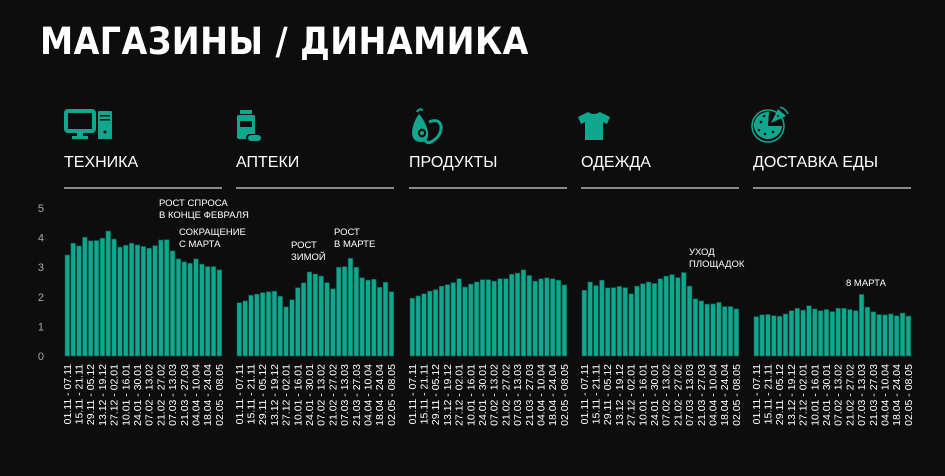 This screenshot has height=476, width=945. Describe the element at coordinates (815, 162) in the screenshot. I see `panel-heading: ДОСТАВКА ЕДЫ` at that location.